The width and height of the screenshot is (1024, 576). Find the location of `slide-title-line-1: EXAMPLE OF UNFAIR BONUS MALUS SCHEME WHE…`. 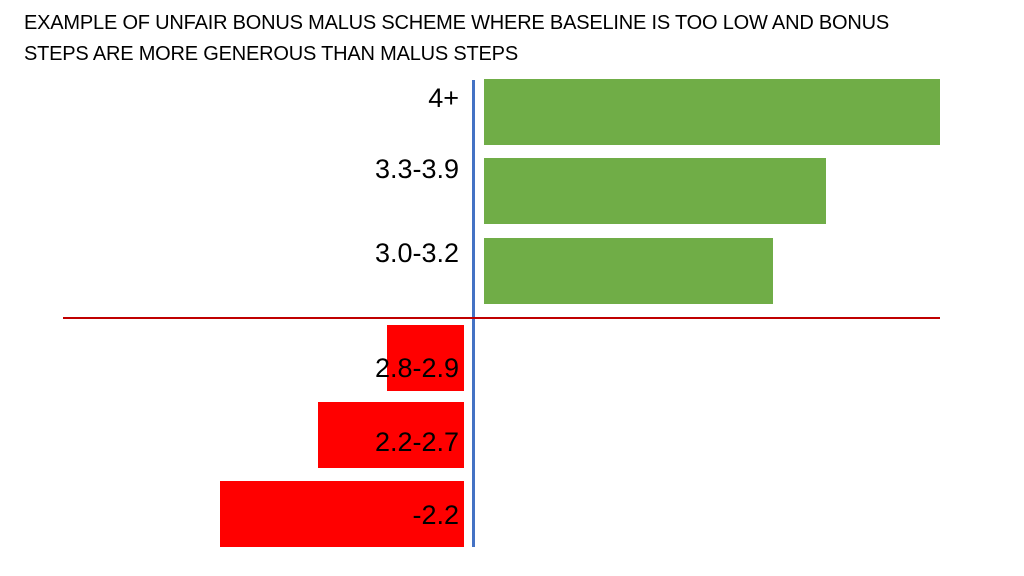

slide-title-line-1: EXAMPLE OF UNFAIR BONUS MALUS SCHEME WHE… is located at coordinates (457, 23).